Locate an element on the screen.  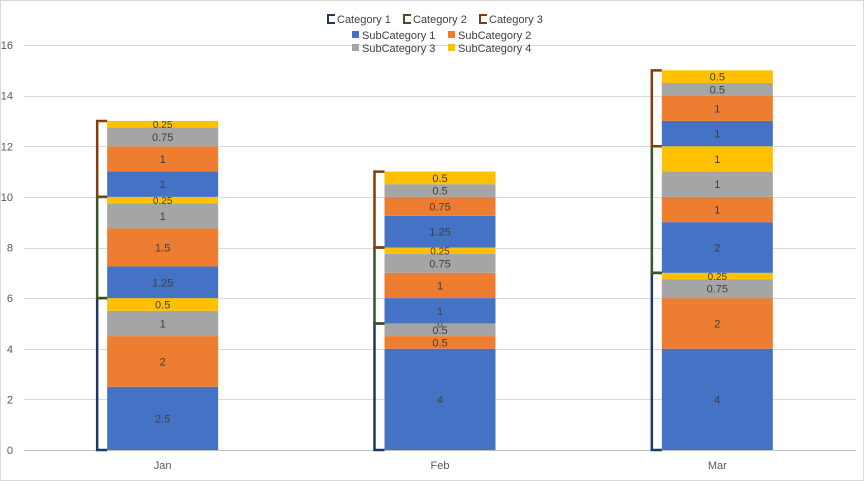
y-tick-label: 16 is located at coordinates (7, 46).